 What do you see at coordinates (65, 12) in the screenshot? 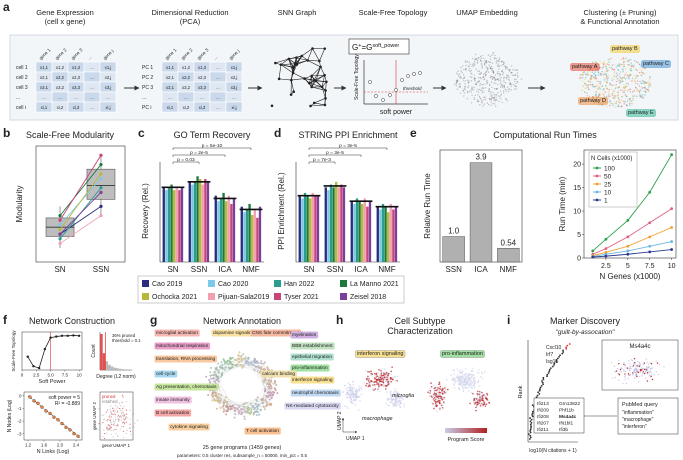
I see `step-title: Gene Expression` at bounding box center [65, 12].